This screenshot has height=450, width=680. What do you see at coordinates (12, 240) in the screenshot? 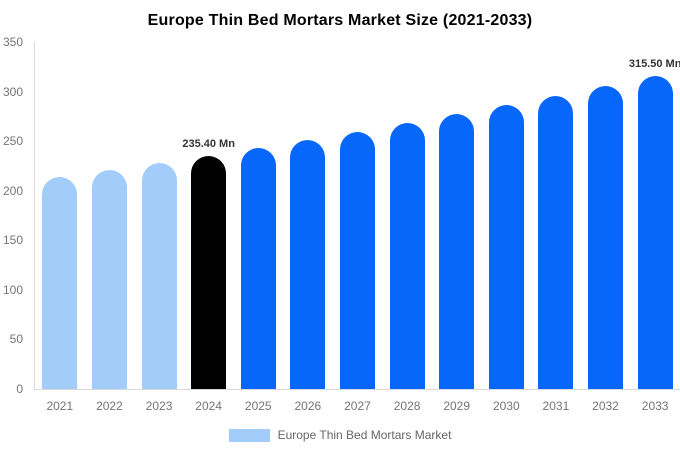
I see `y-tick-label-150: 150` at bounding box center [12, 240].